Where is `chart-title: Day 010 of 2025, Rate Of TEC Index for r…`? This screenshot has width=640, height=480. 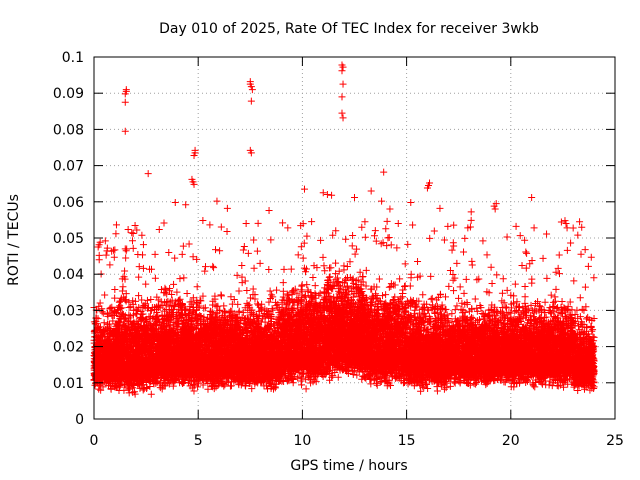 chart-title: Day 010 of 2025, Rate Of TEC Index for r… is located at coordinates (349, 29).